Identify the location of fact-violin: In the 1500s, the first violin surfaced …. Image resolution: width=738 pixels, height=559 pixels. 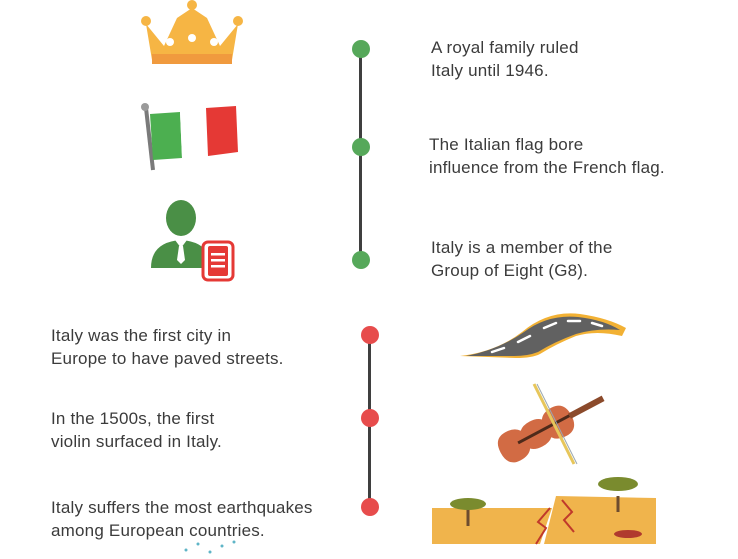
(136, 430).